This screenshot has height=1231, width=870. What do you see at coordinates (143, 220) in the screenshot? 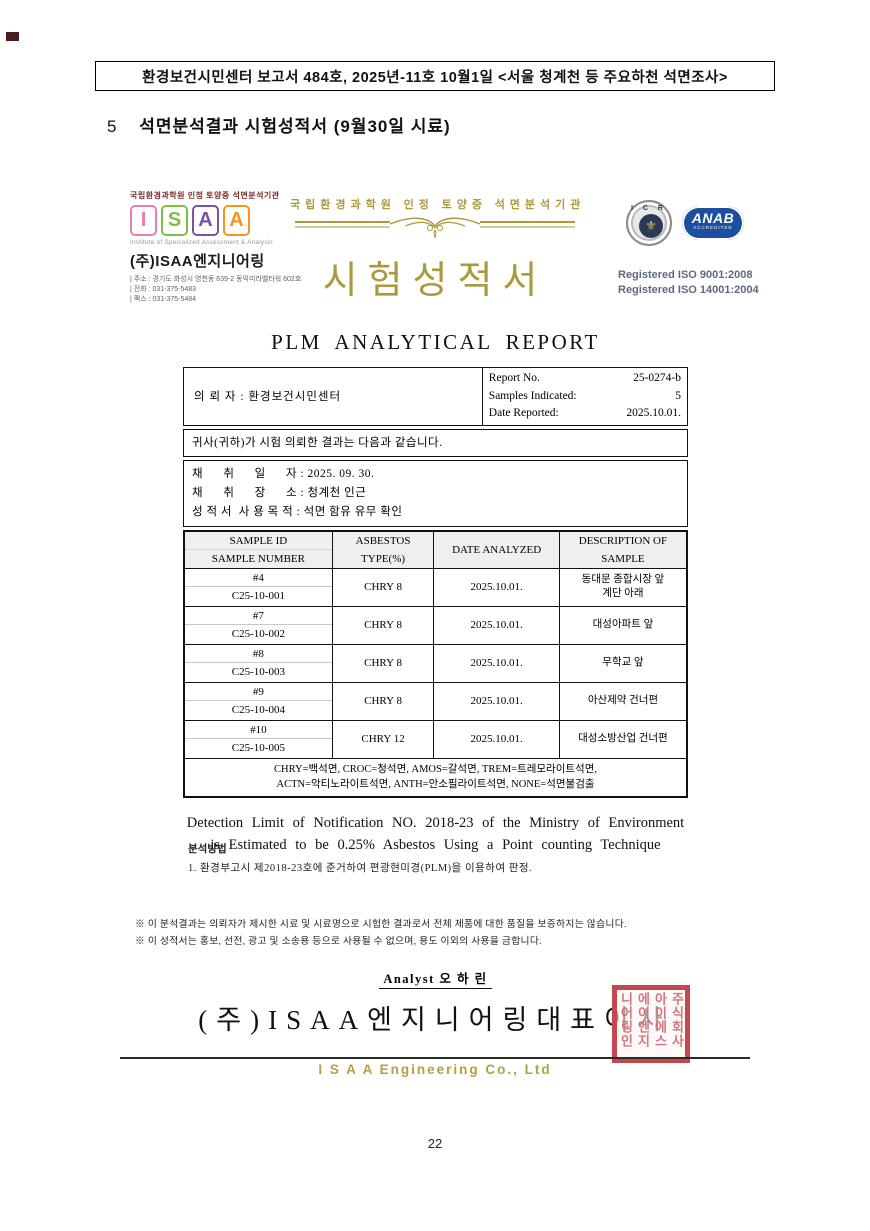
I see `isaa-letter-i: I` at bounding box center [143, 220].